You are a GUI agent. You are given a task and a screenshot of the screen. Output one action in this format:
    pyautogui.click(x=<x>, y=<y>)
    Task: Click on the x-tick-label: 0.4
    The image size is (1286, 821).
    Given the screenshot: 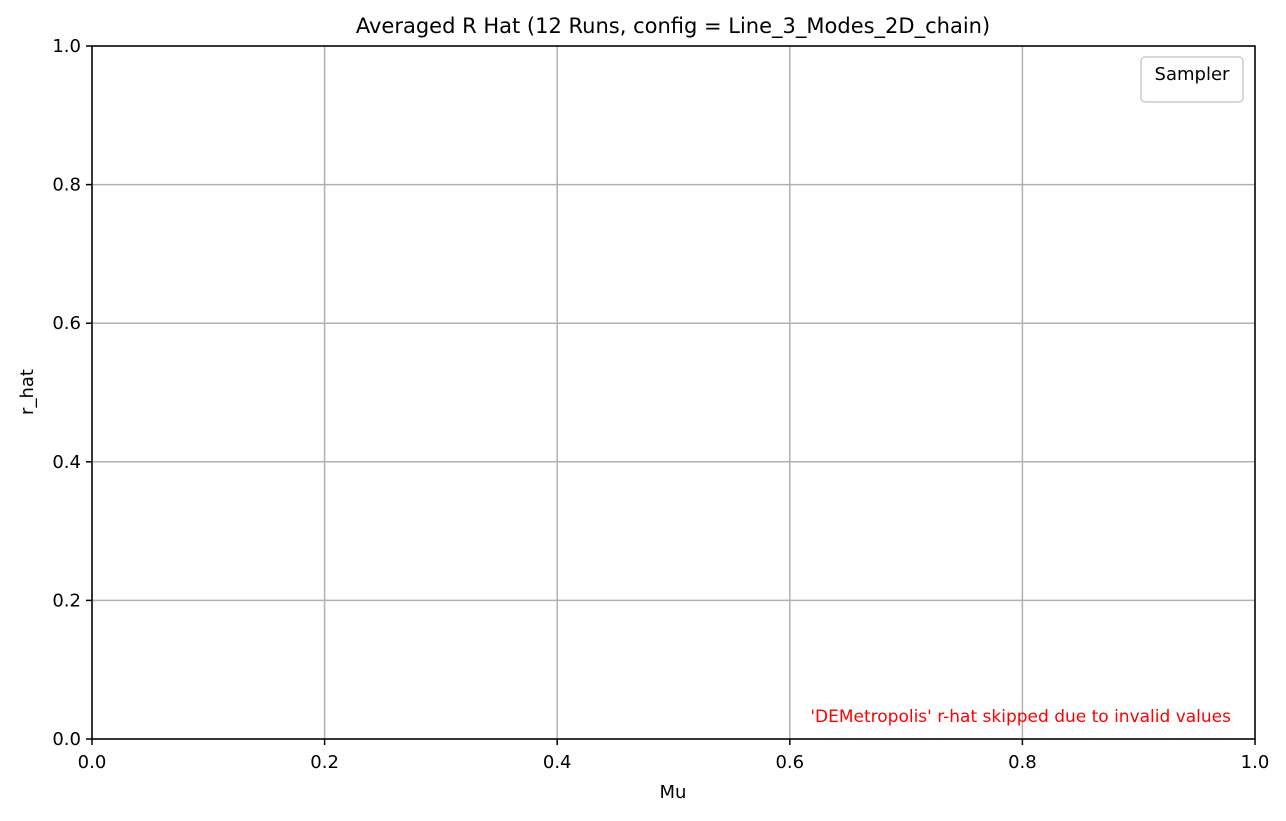 What is the action you would take?
    pyautogui.click(x=557, y=762)
    